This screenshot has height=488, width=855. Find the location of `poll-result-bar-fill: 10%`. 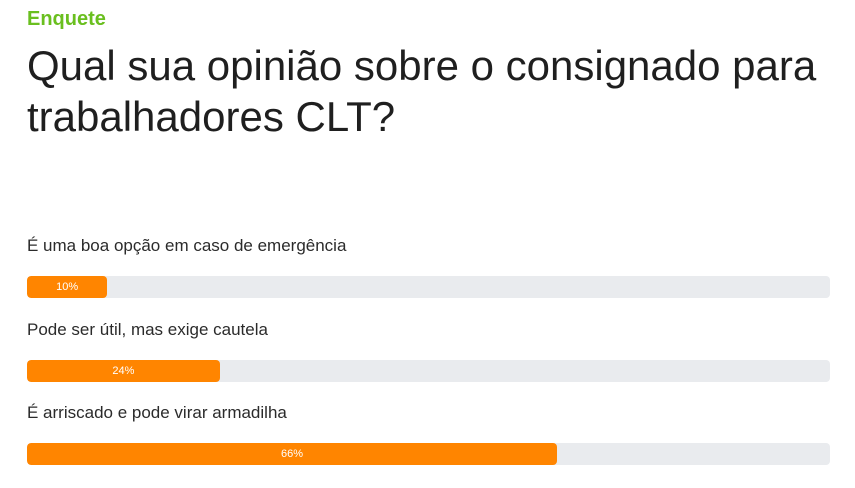

poll-result-bar-fill: 10% is located at coordinates (67, 287).